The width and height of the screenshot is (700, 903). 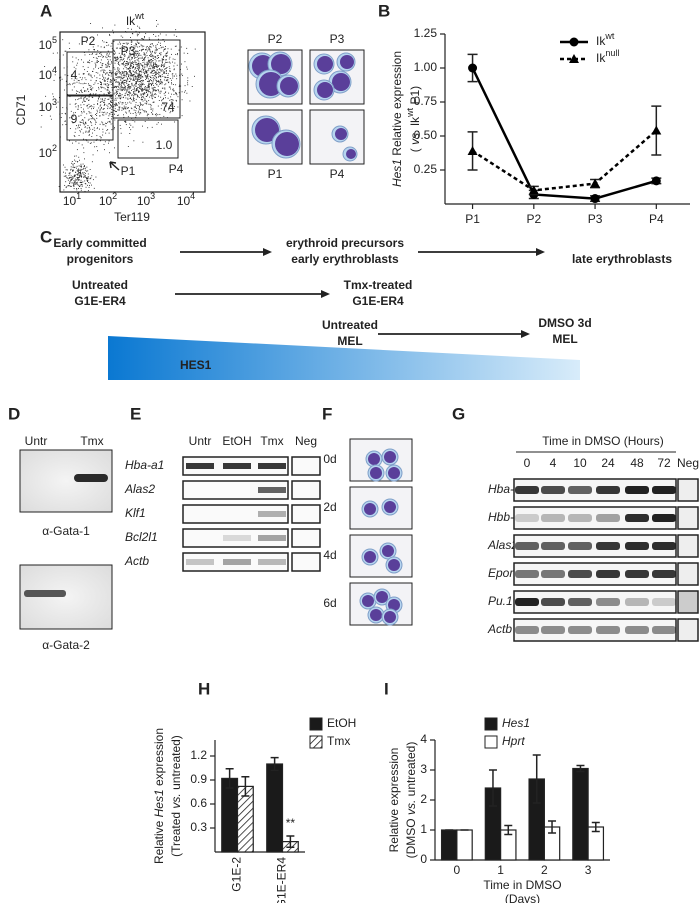 What do you see at coordinates (540, 252) in the screenshot?
I see `arrow-head` at bounding box center [540, 252].